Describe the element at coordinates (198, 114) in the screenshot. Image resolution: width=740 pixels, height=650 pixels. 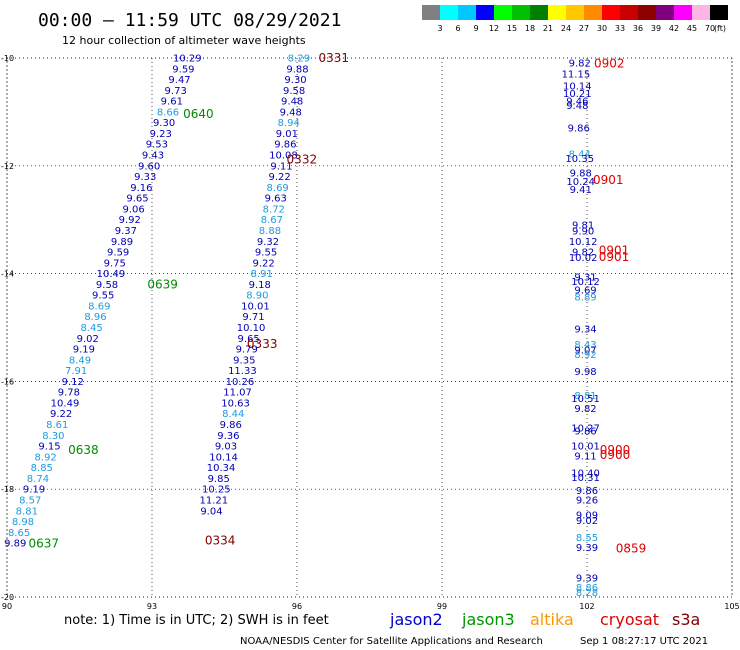
I see `pass-time-label: 0640` at that location.